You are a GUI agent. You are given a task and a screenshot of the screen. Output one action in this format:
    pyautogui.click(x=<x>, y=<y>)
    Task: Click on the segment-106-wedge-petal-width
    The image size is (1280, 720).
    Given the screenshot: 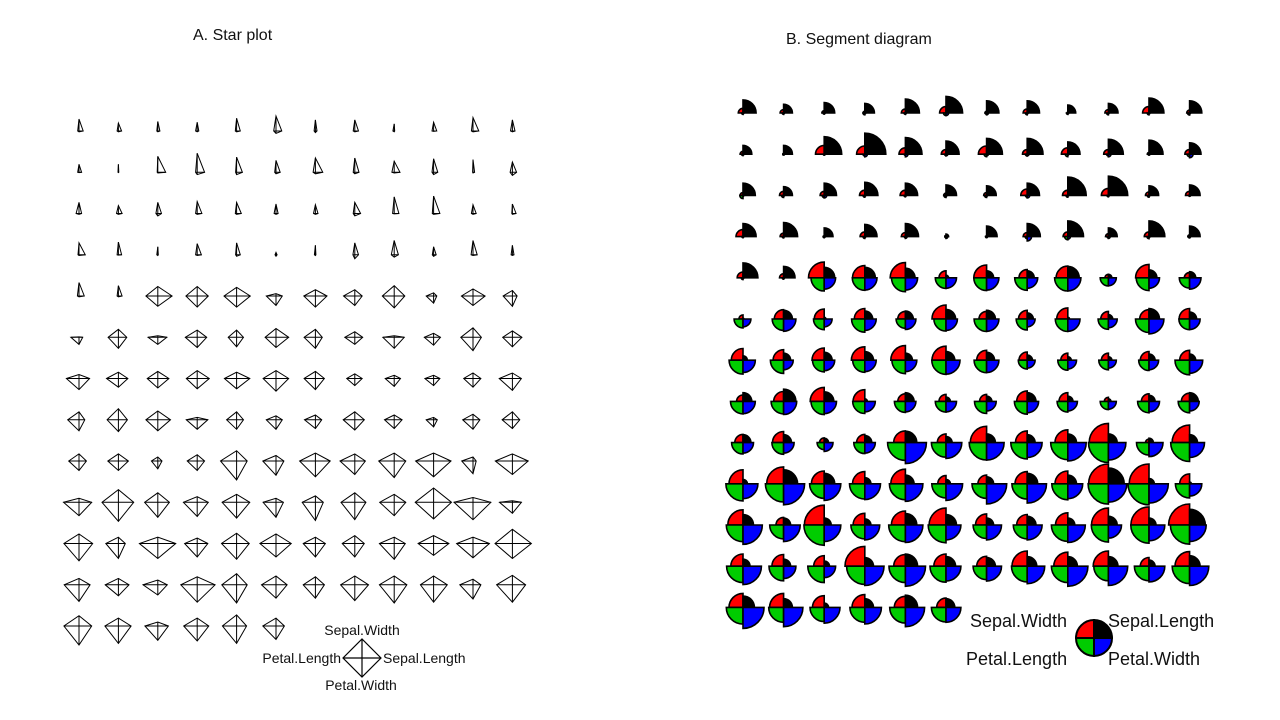 What is the action you would take?
    pyautogui.click(x=1117, y=451)
    